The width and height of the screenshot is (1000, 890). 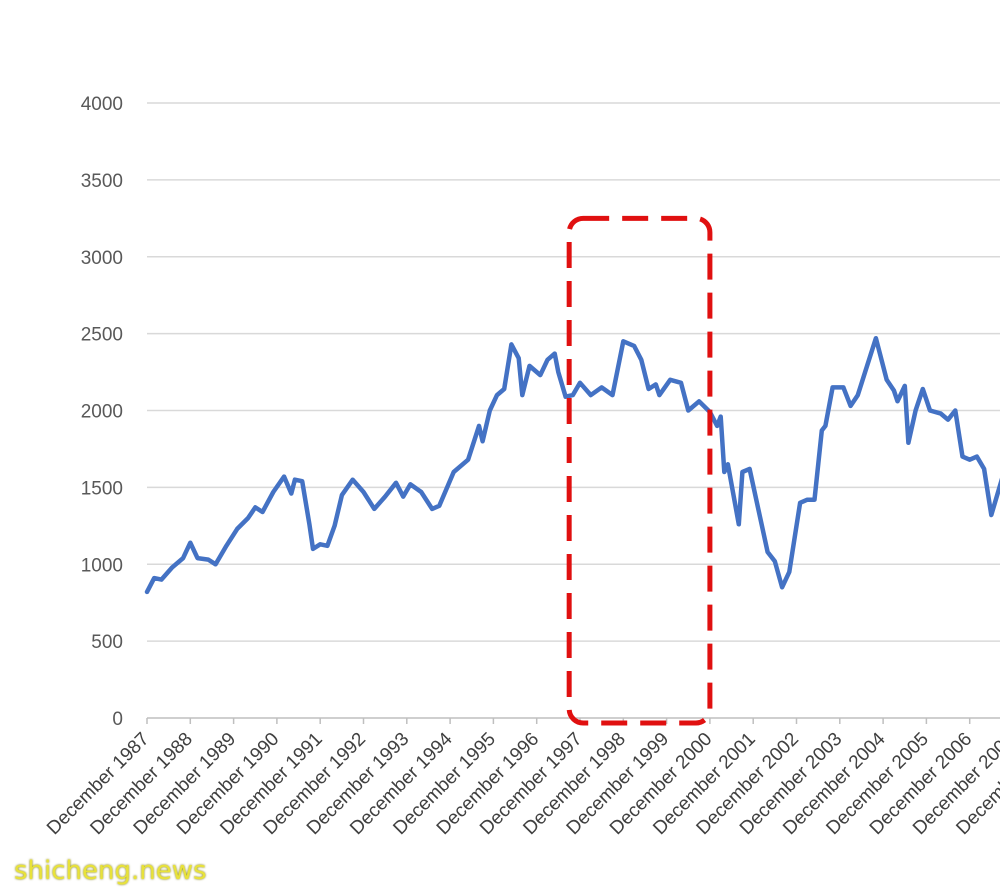 I want to click on y-tick-label: 1000, so click(x=102, y=565).